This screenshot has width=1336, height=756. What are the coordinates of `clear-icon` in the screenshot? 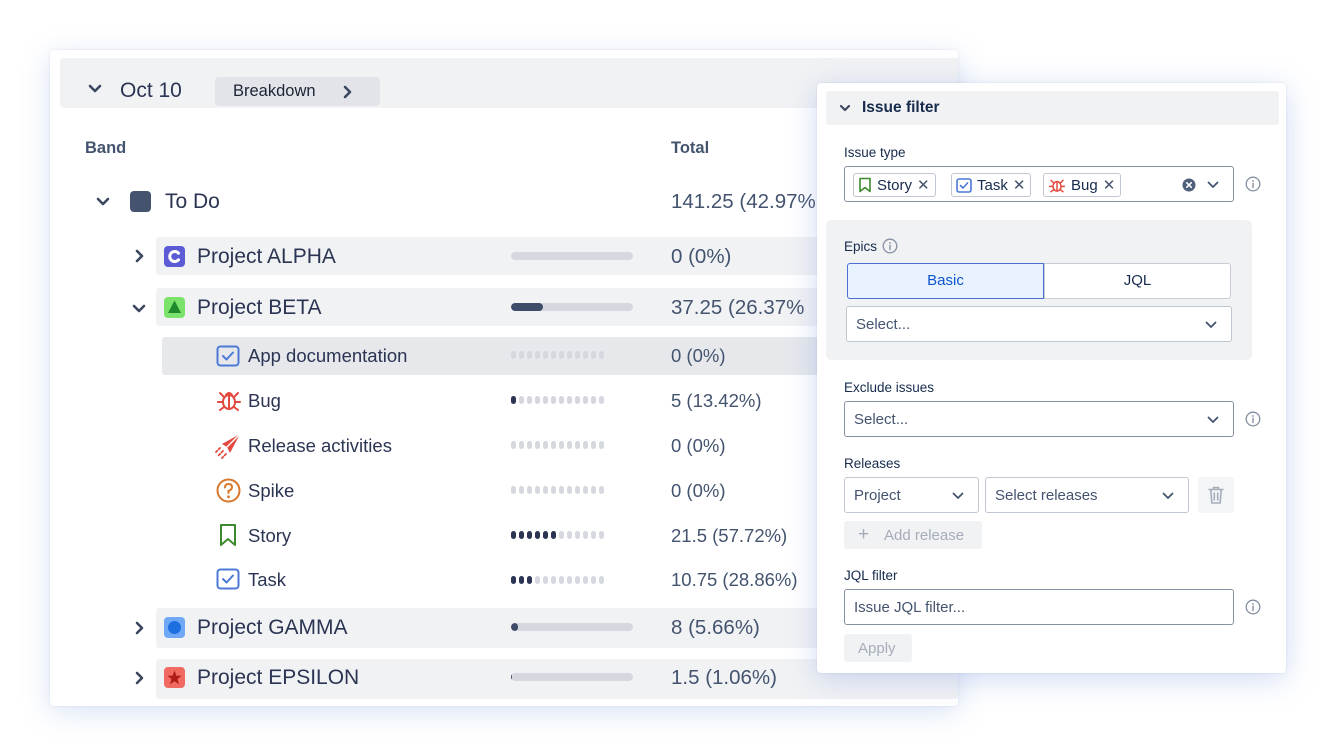 It's located at (1189, 185).